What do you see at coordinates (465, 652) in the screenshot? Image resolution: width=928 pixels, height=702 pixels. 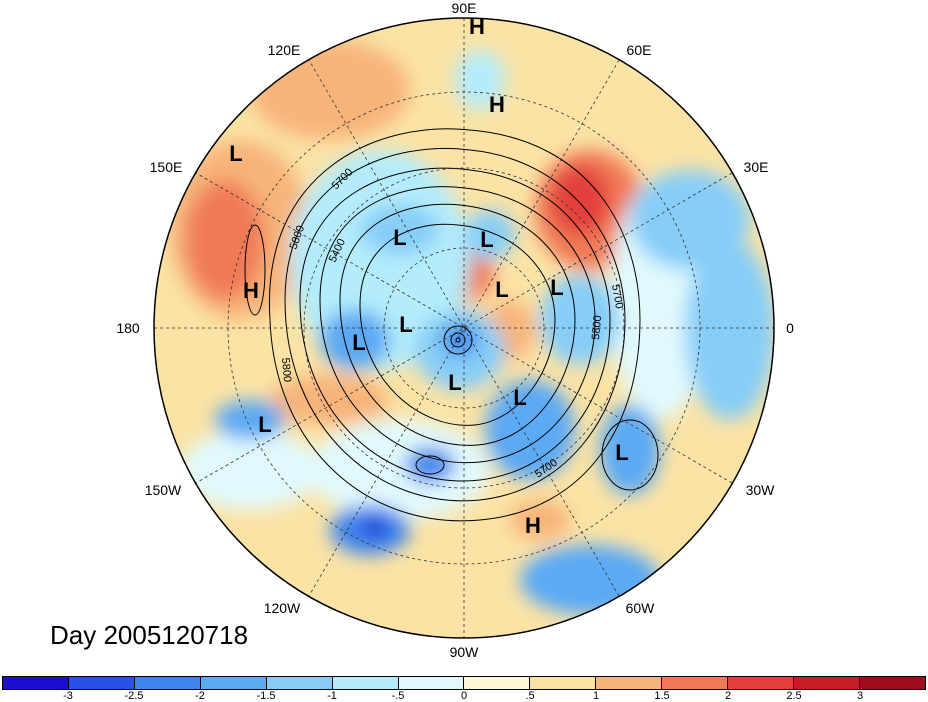 I see `meridian-label: 90W` at bounding box center [465, 652].